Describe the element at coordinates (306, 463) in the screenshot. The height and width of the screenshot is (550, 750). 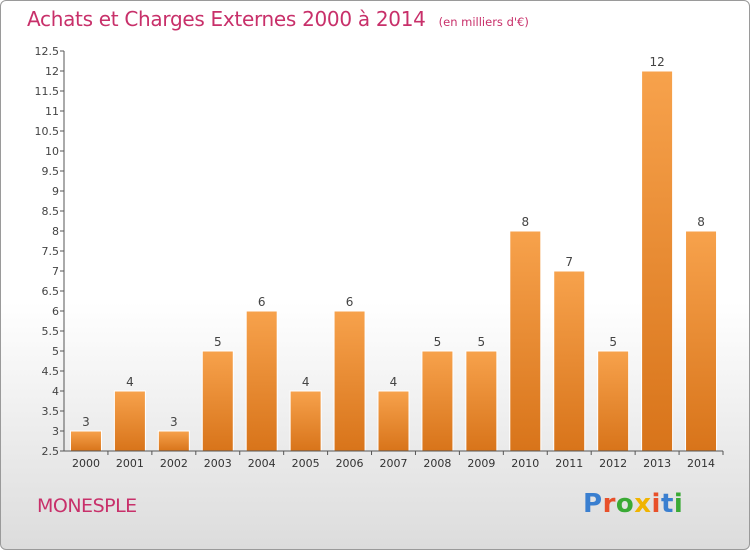
I see `x-tick-label: 2005` at that location.